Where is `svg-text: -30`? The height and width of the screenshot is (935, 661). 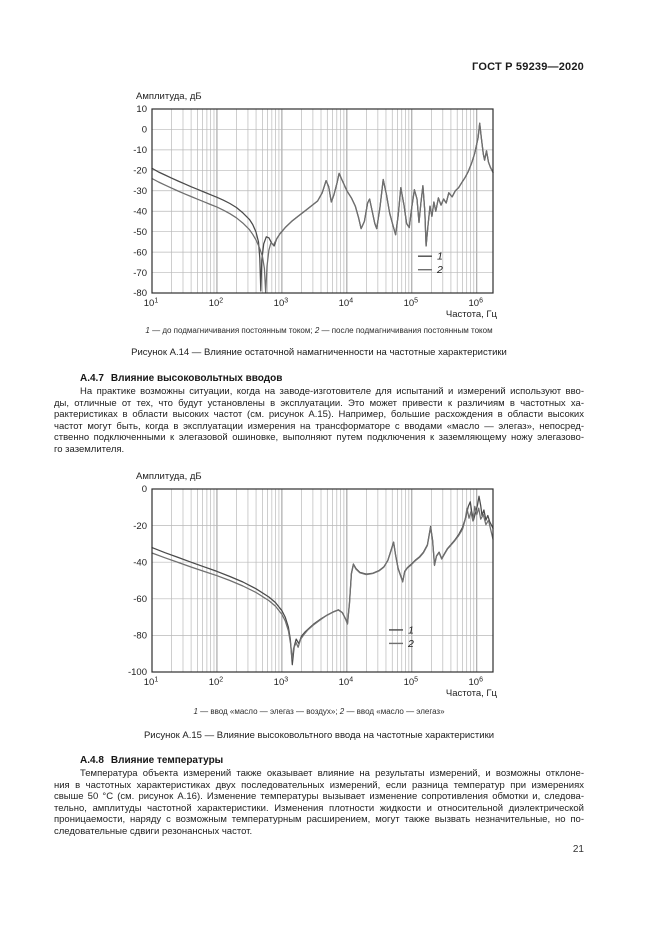
svg-text: -30 is located at coordinates (140, 191).